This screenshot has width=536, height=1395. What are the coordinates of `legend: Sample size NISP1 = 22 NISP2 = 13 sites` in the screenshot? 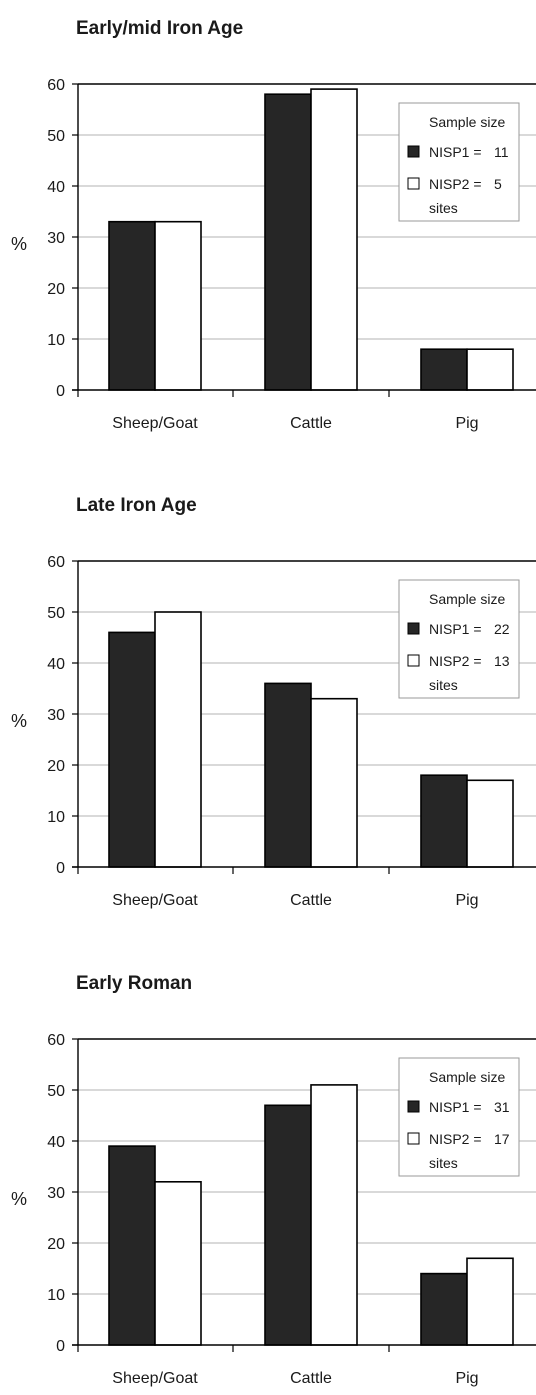 It's located at (459, 639).